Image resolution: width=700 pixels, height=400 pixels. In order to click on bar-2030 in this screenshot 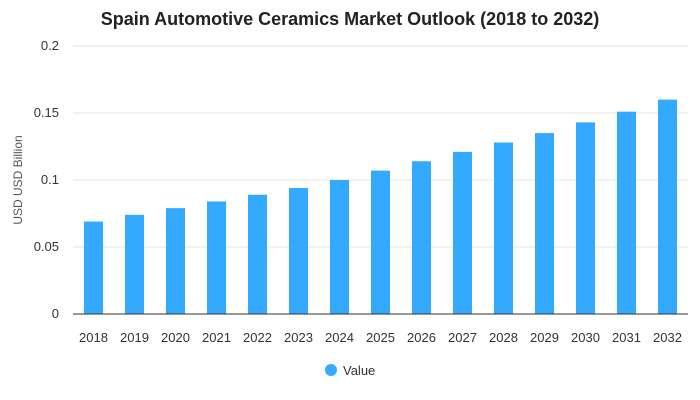, I will do `click(585, 218)`.